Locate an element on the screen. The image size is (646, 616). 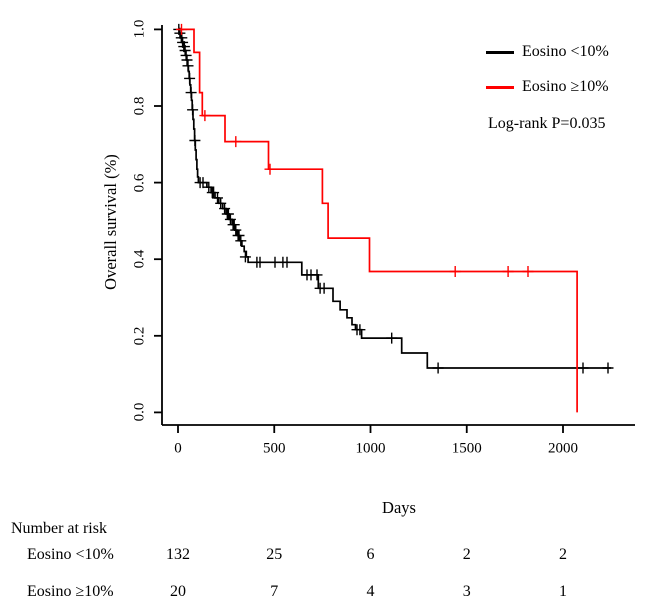
x-tick-label: 0 is located at coordinates (178, 448).